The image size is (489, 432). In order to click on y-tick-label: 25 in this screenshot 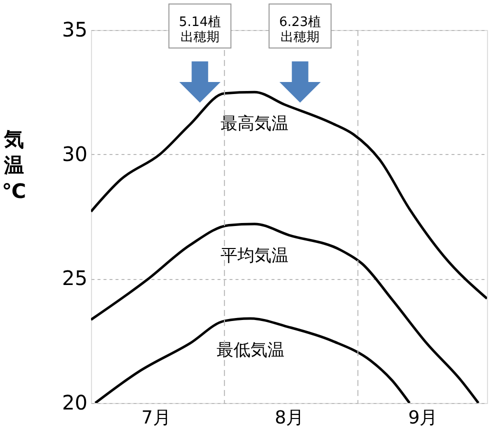, I will do `click(75, 278)`.